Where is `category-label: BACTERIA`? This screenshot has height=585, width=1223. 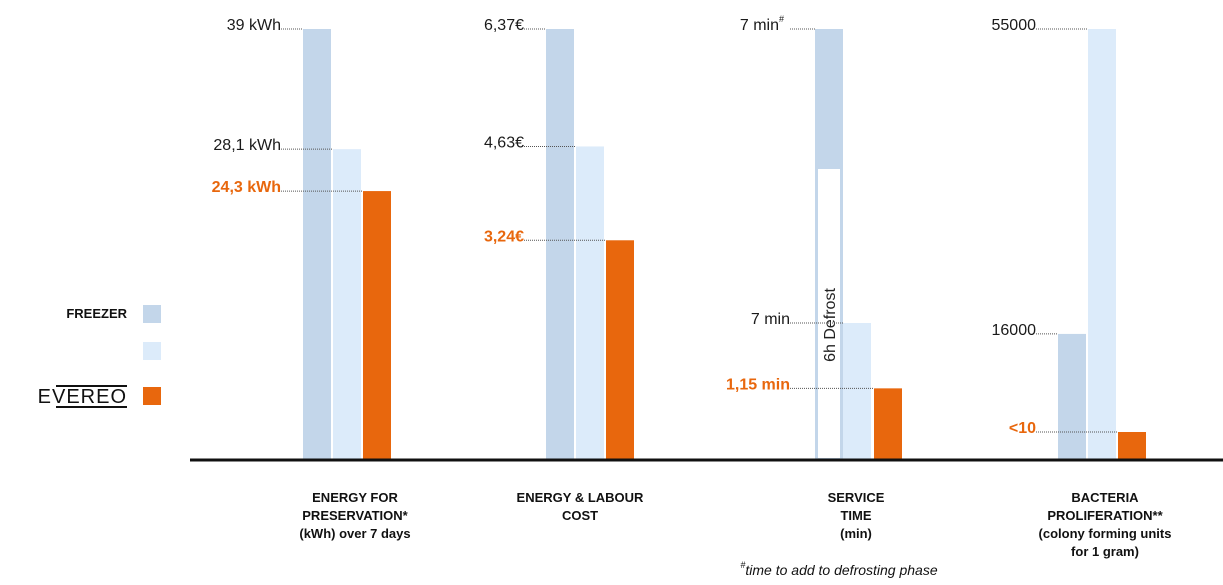
category-label: BACTERIA is located at coordinates (1105, 497).